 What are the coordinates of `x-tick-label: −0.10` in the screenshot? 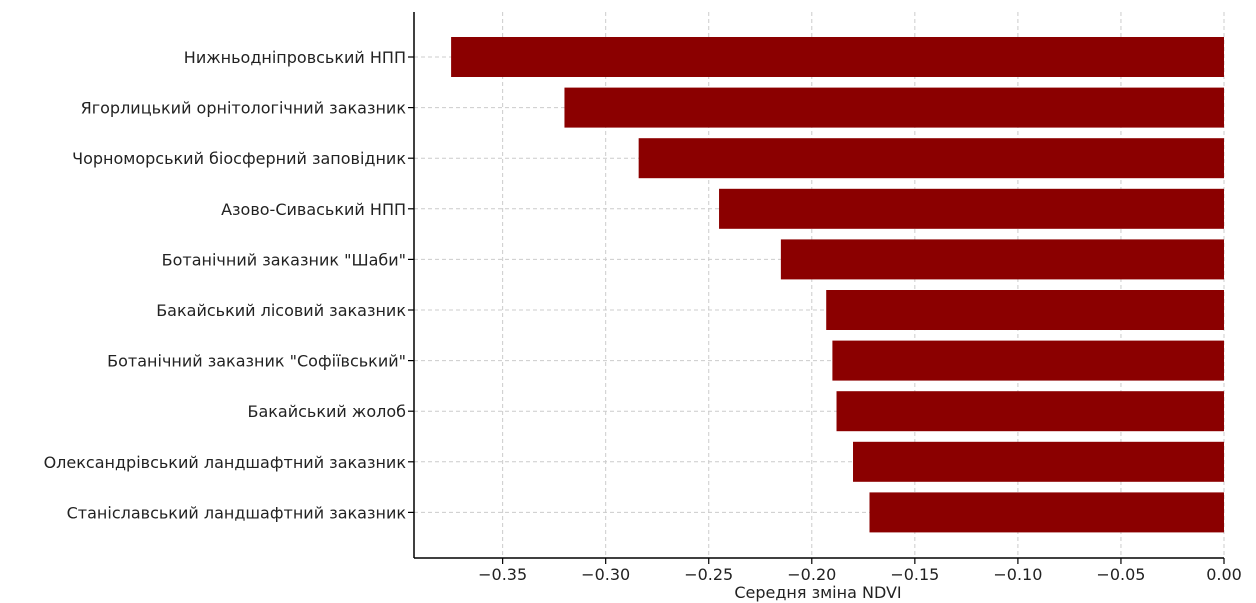 It's located at (1017, 574).